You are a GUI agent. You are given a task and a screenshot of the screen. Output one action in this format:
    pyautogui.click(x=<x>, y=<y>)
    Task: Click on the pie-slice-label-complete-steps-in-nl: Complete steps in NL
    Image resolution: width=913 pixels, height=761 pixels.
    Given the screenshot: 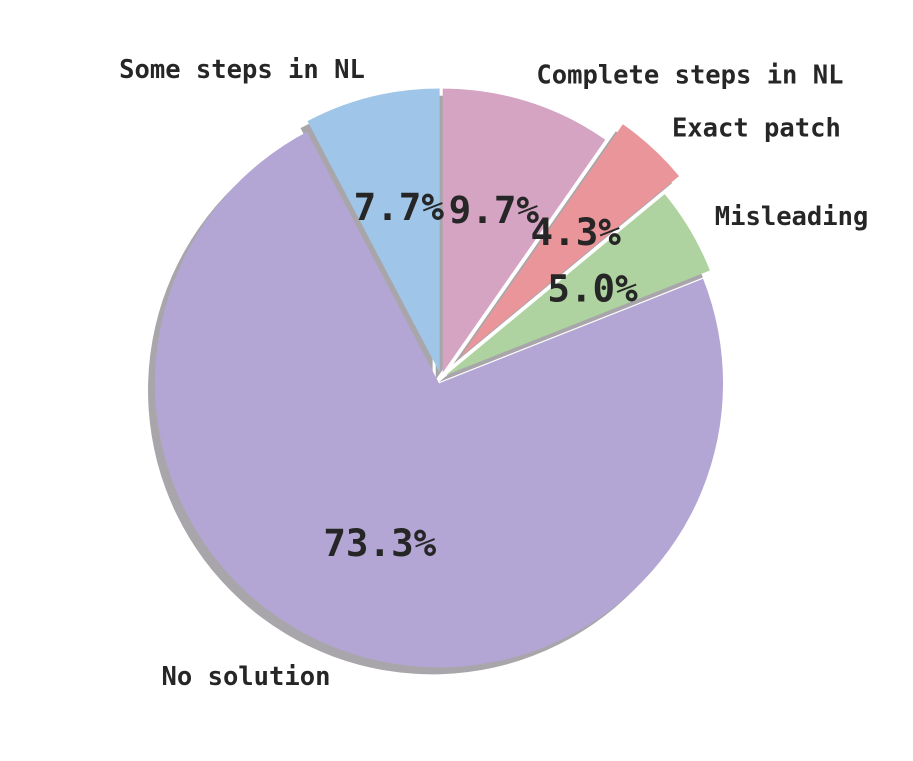 What is the action you would take?
    pyautogui.click(x=689, y=76)
    